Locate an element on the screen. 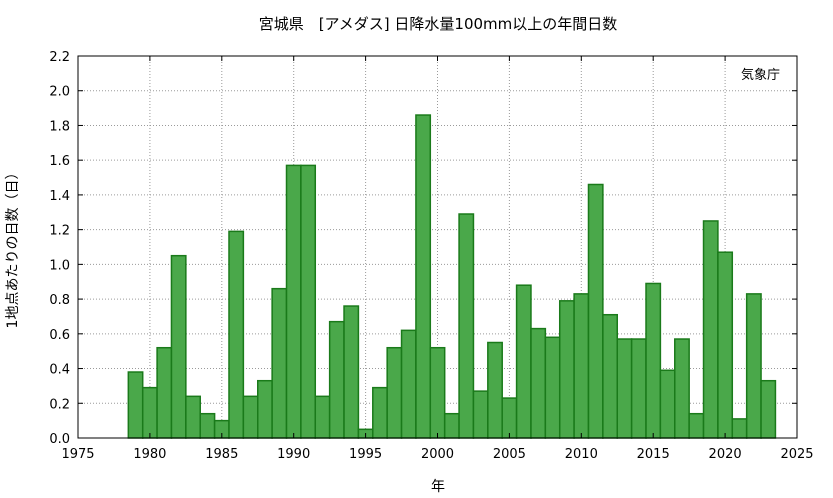 This screenshot has width=833, height=498. bar-2017 is located at coordinates (682, 388).